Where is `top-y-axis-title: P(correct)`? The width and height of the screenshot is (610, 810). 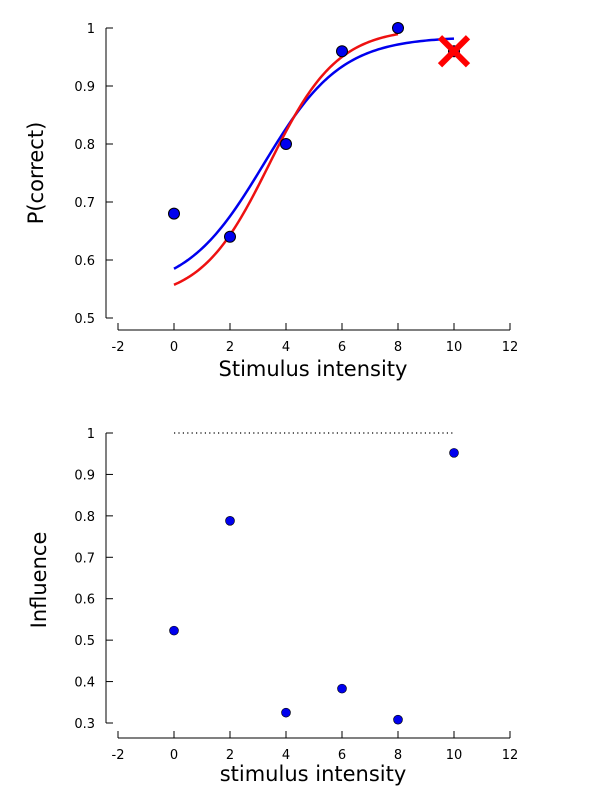 top-y-axis-title: P(correct) is located at coordinates (36, 173).